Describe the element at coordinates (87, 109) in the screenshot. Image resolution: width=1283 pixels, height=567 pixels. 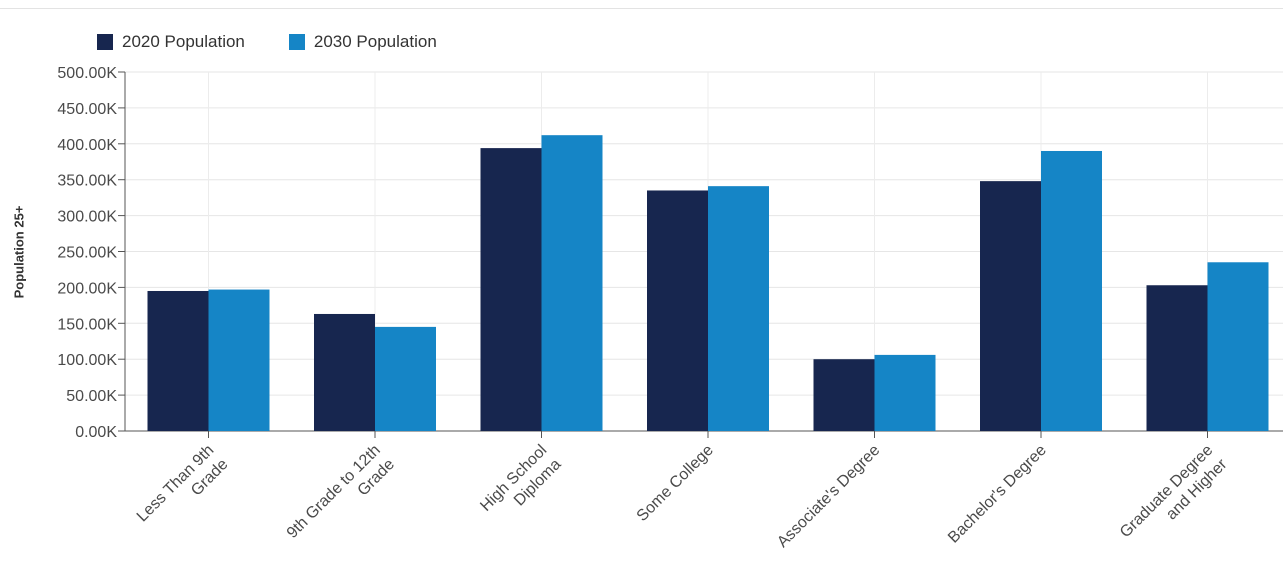
I see `y-tick-label: 450.00K` at that location.